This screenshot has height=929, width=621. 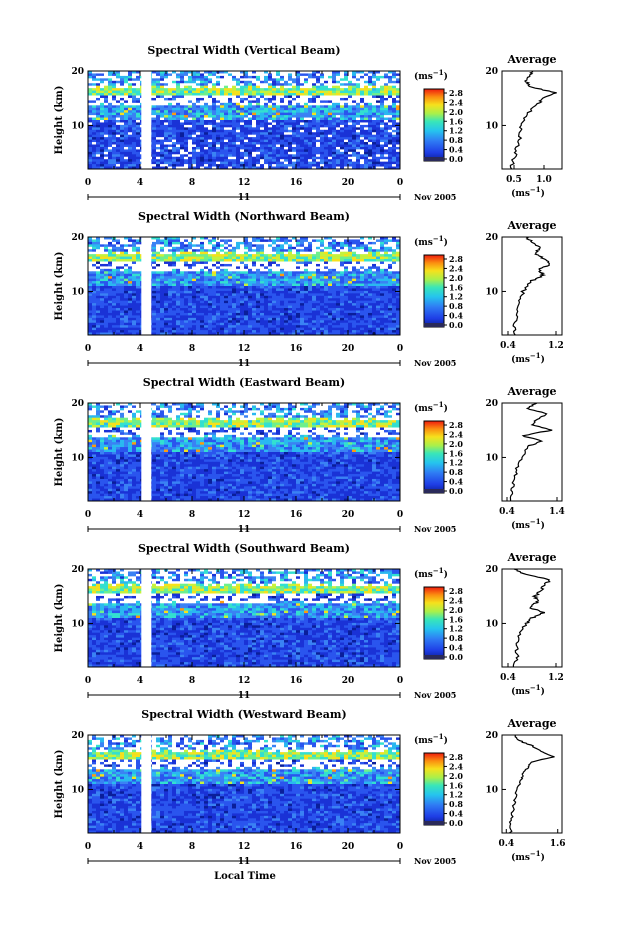 I want to click on panel-title: Spectral Width (Northward Beam), so click(x=244, y=216).